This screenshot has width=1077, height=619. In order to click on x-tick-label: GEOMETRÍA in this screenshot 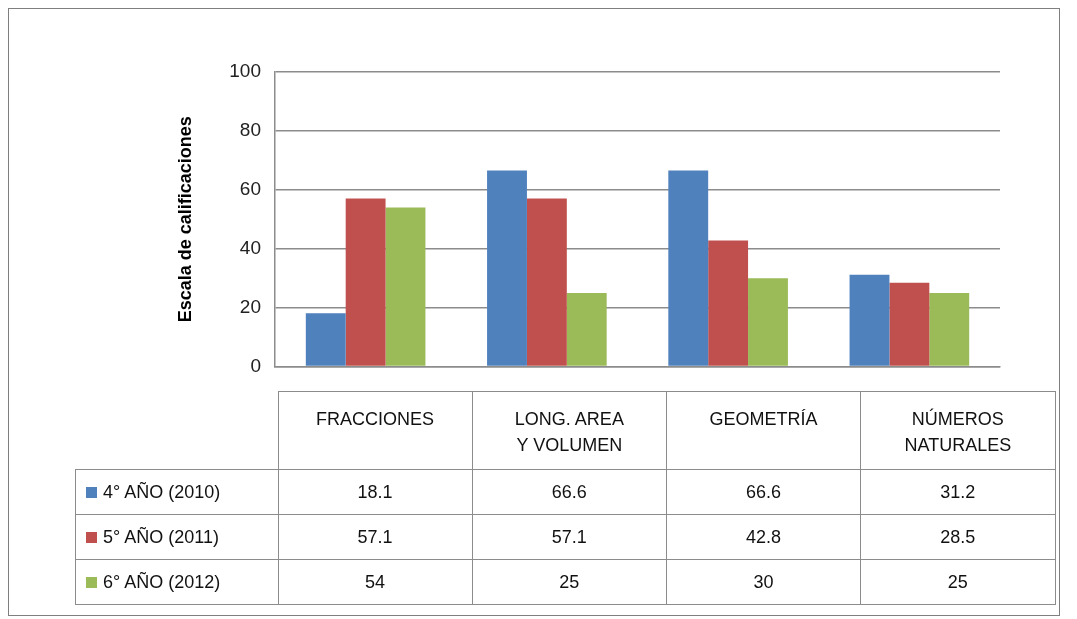, I will do `click(763, 430)`.